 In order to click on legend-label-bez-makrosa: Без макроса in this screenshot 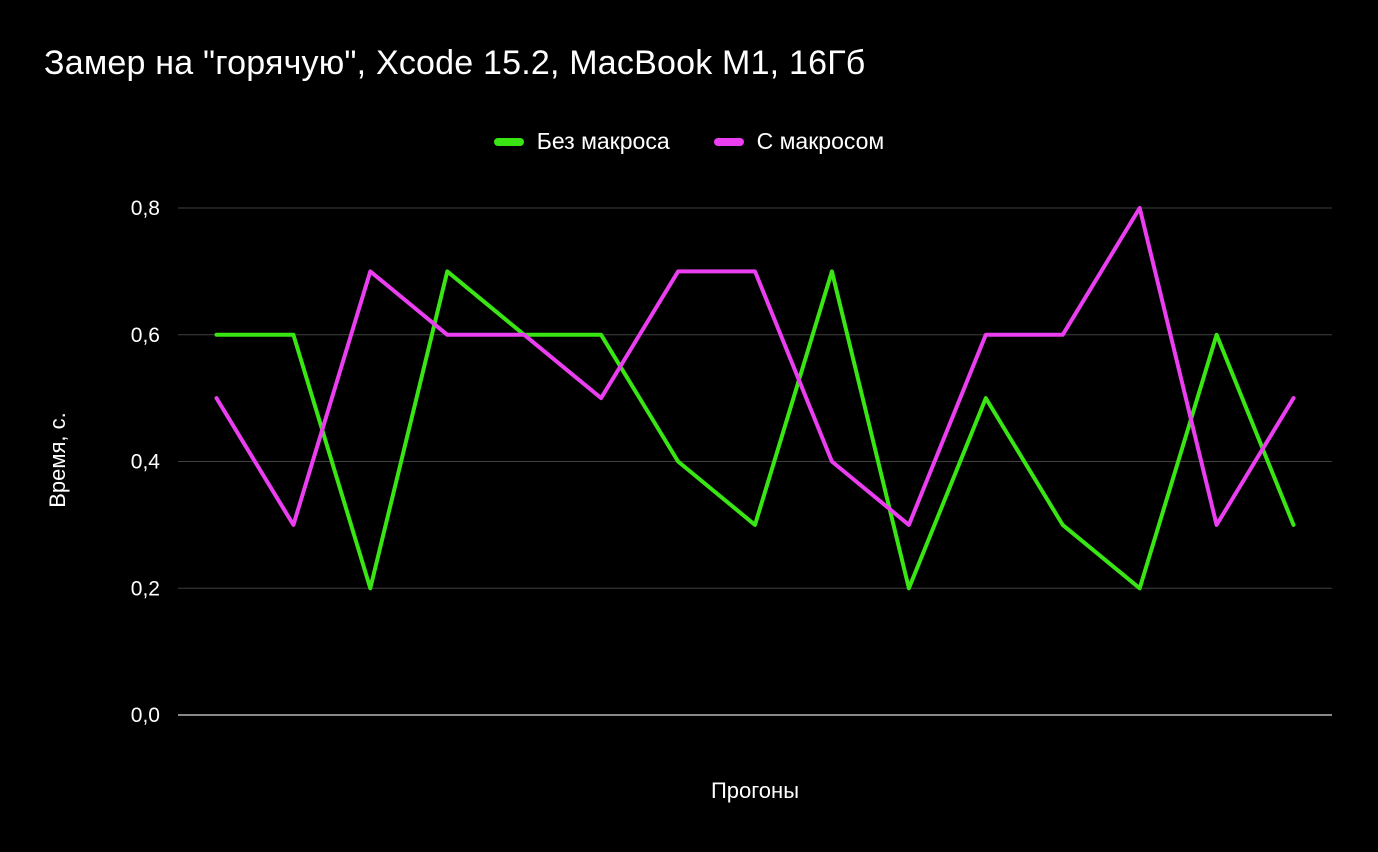, I will do `click(603, 141)`.